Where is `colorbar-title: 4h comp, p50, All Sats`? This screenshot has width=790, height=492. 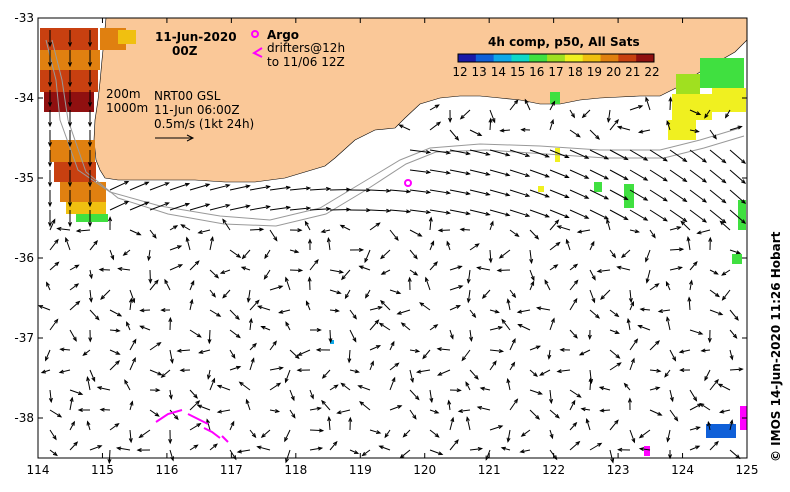
colorbar-title: 4h comp, p50, All Sats is located at coordinates (564, 42).